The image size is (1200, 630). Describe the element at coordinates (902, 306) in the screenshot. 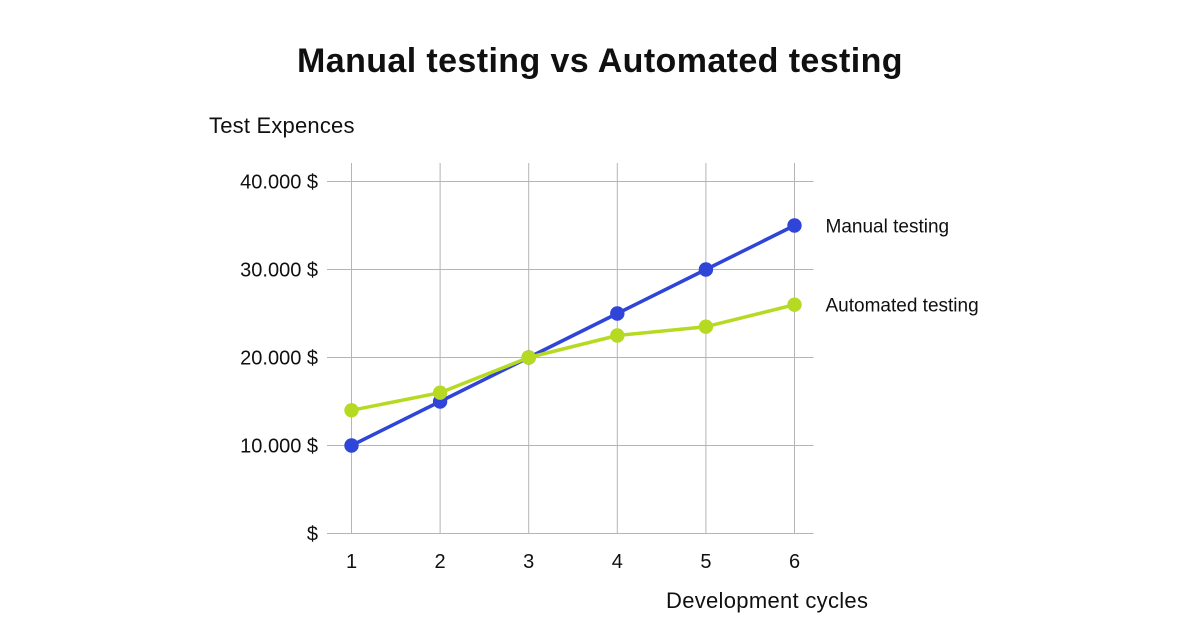

I see `legend-label: Automated testing` at that location.